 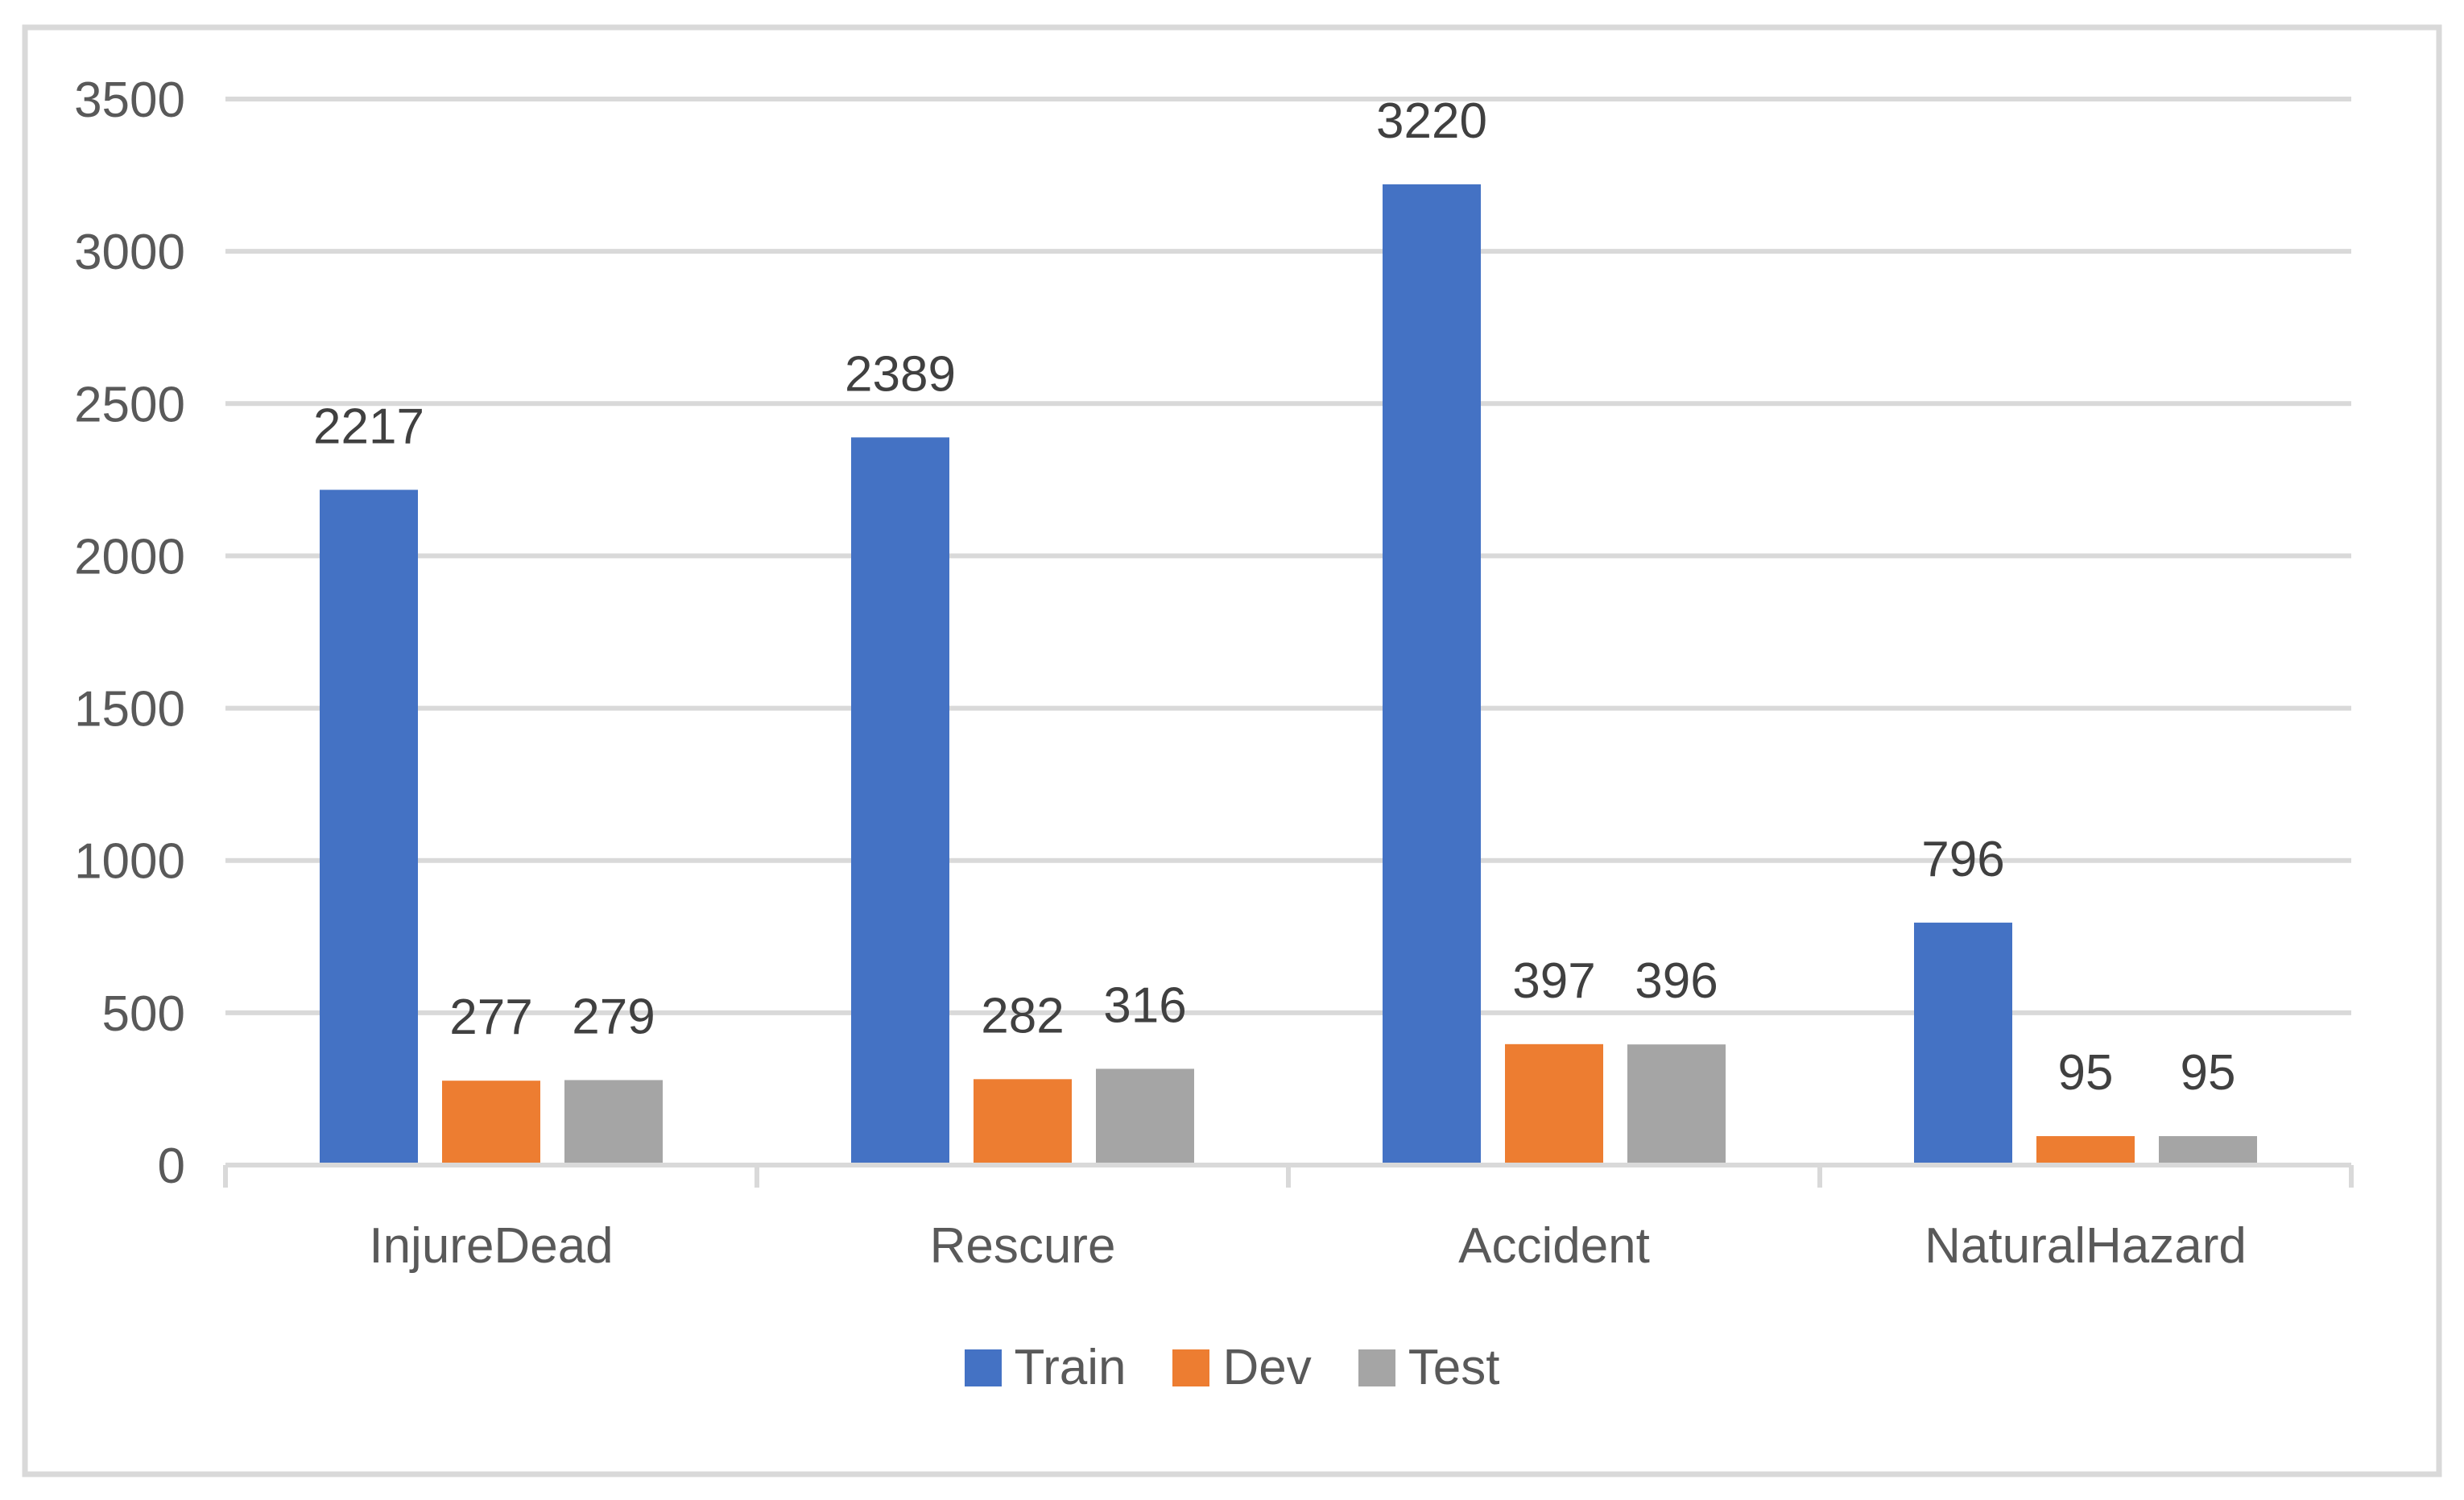 I want to click on legend-marker-train-icon, so click(x=983, y=1367).